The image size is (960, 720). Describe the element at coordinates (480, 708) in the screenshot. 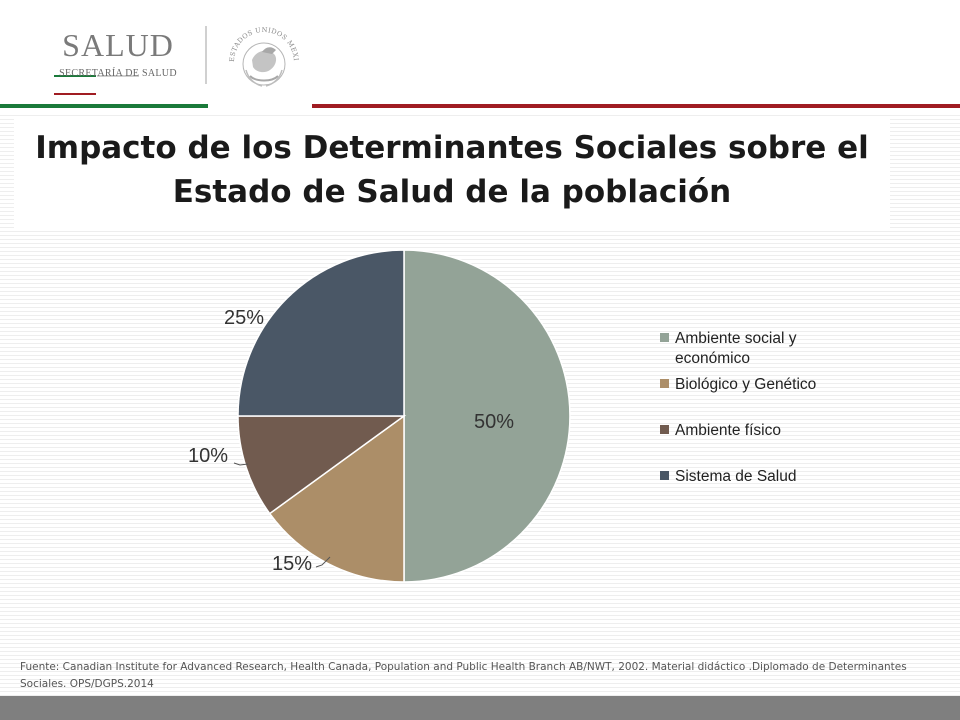

I see `footer-bar` at that location.